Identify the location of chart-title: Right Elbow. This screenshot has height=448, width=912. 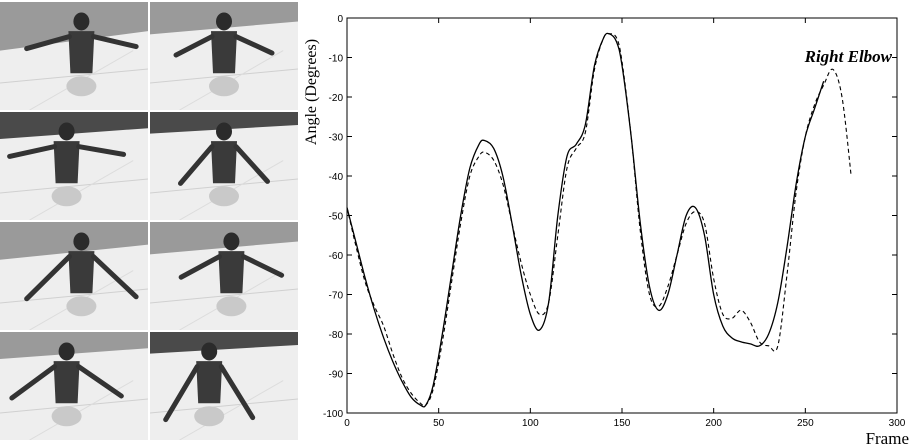
(848, 56).